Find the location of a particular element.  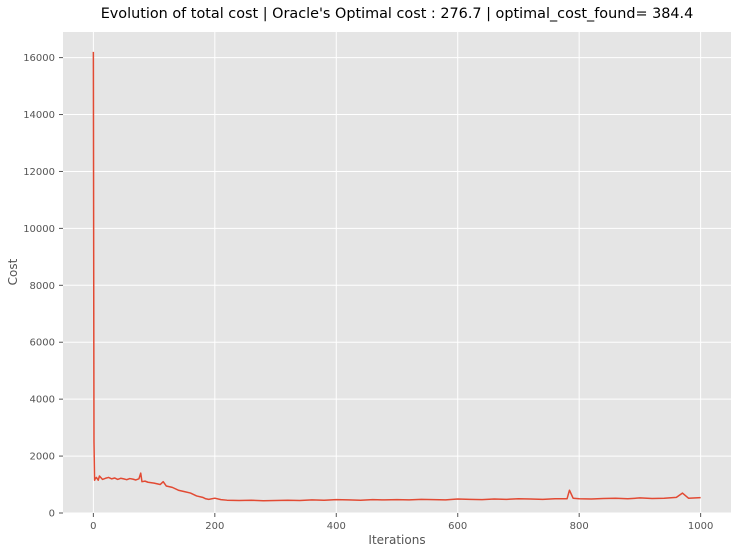

y-tick-label: 8000 is located at coordinates (42, 286).